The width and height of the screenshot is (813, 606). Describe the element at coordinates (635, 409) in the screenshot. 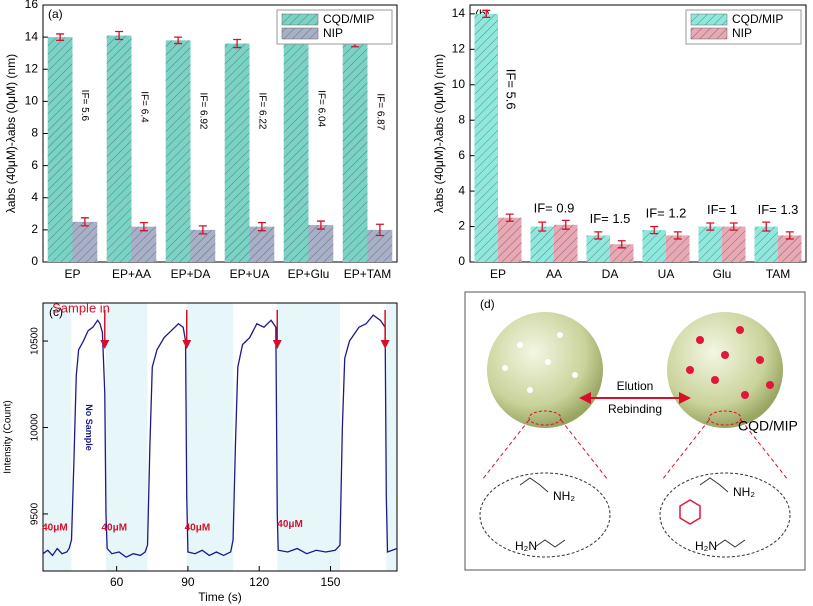

I see `arrow-label: Rebinding` at that location.